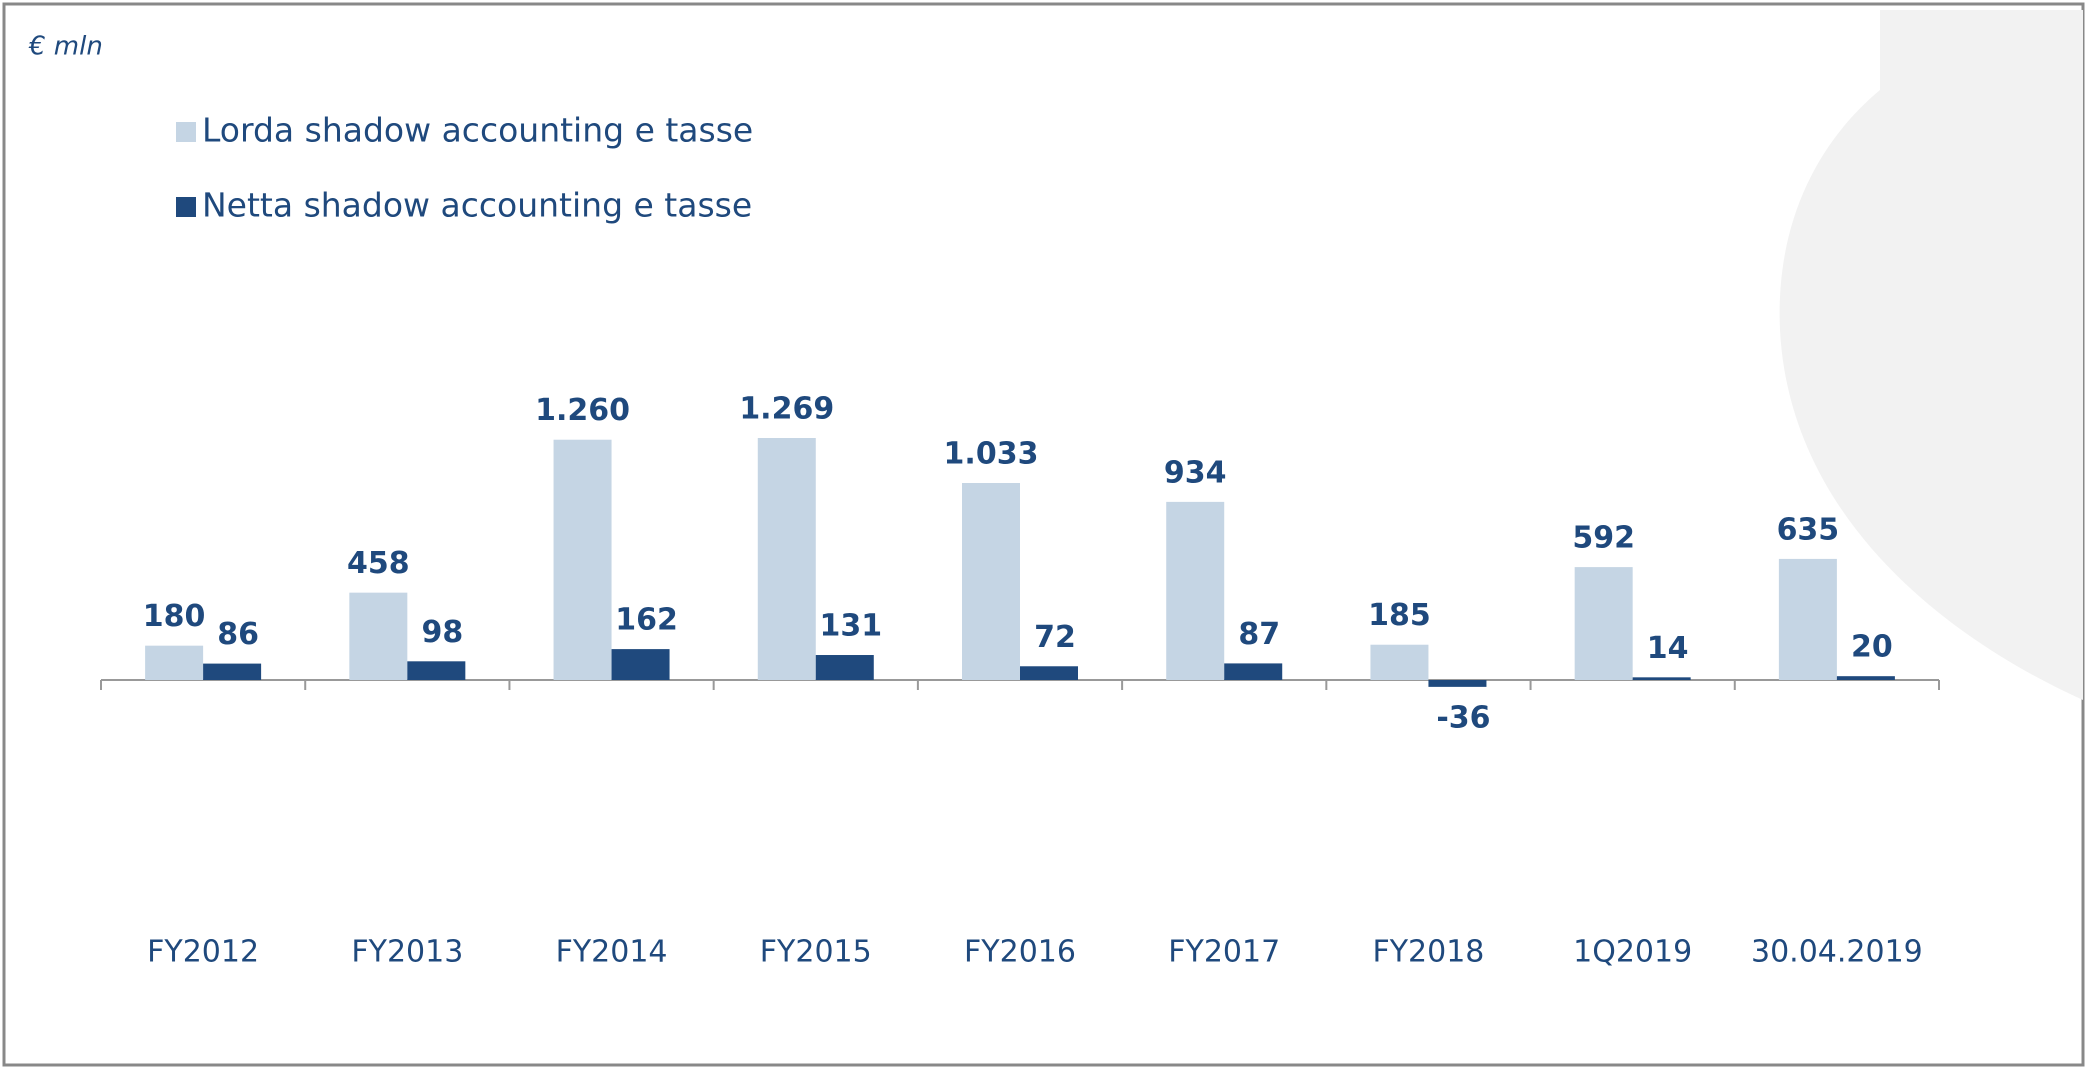 This screenshot has height=1069, width=2087. What do you see at coordinates (850, 626) in the screenshot?
I see `data-label: 131` at bounding box center [850, 626].